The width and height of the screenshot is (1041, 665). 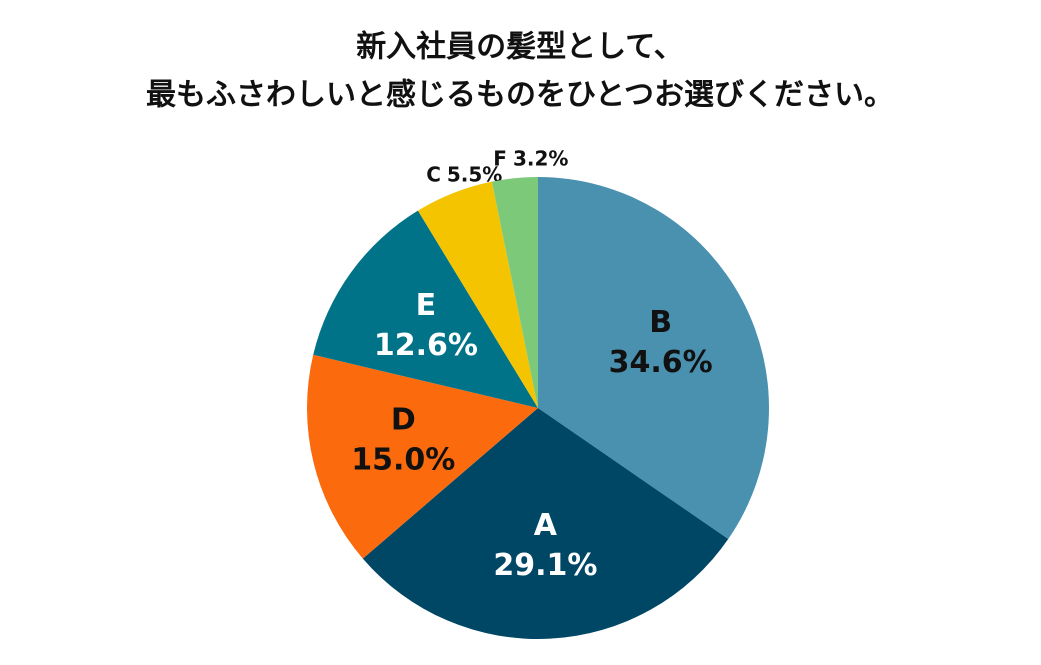 What do you see at coordinates (403, 419) in the screenshot?
I see `slice-category: D` at bounding box center [403, 419].